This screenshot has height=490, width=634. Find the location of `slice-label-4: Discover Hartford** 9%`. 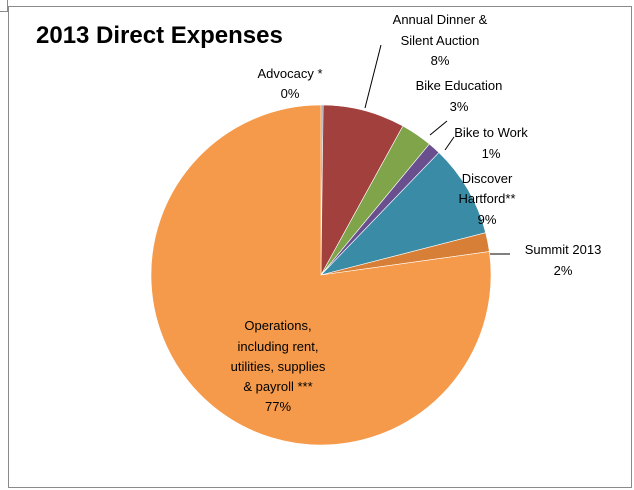

slice-label-4: Discover Hartford** 9% is located at coordinates (486, 199).